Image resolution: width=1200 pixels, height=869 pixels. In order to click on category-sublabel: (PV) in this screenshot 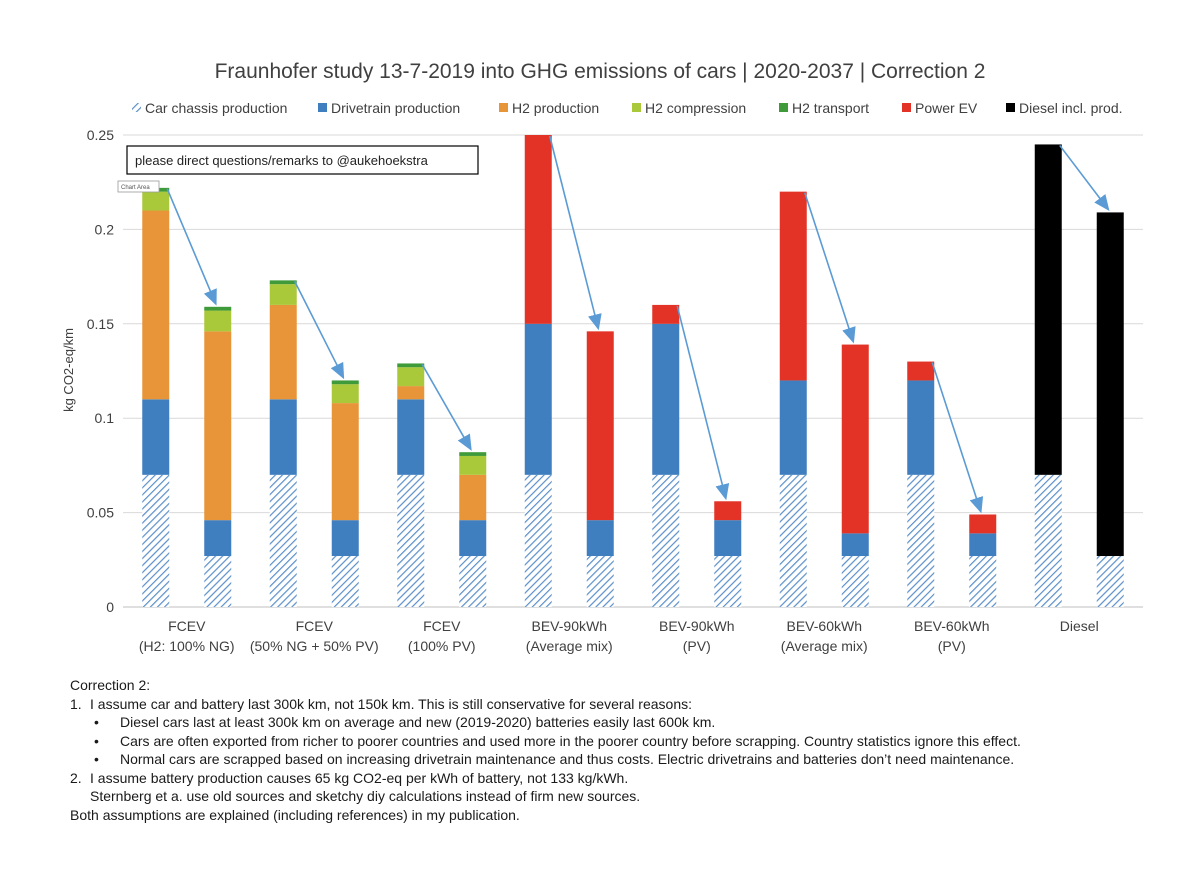, I will do `click(952, 646)`.